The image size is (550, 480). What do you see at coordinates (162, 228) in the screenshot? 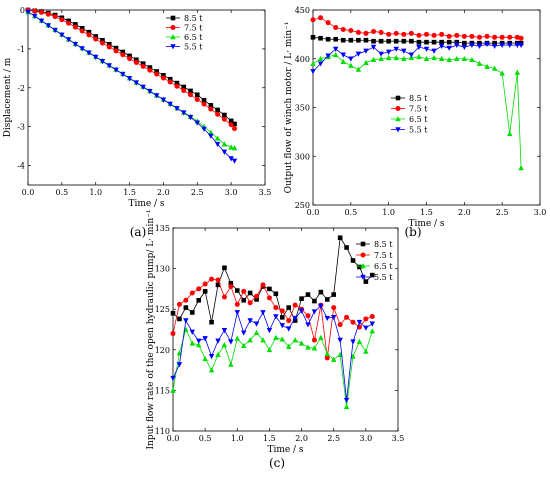
I see `y-tick-label: 135` at bounding box center [162, 228].